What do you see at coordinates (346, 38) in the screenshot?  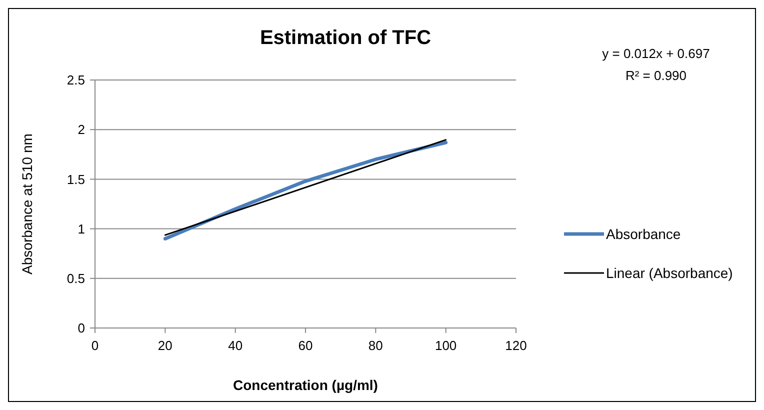 I see `chart-title: Estimation of TFC` at bounding box center [346, 38].